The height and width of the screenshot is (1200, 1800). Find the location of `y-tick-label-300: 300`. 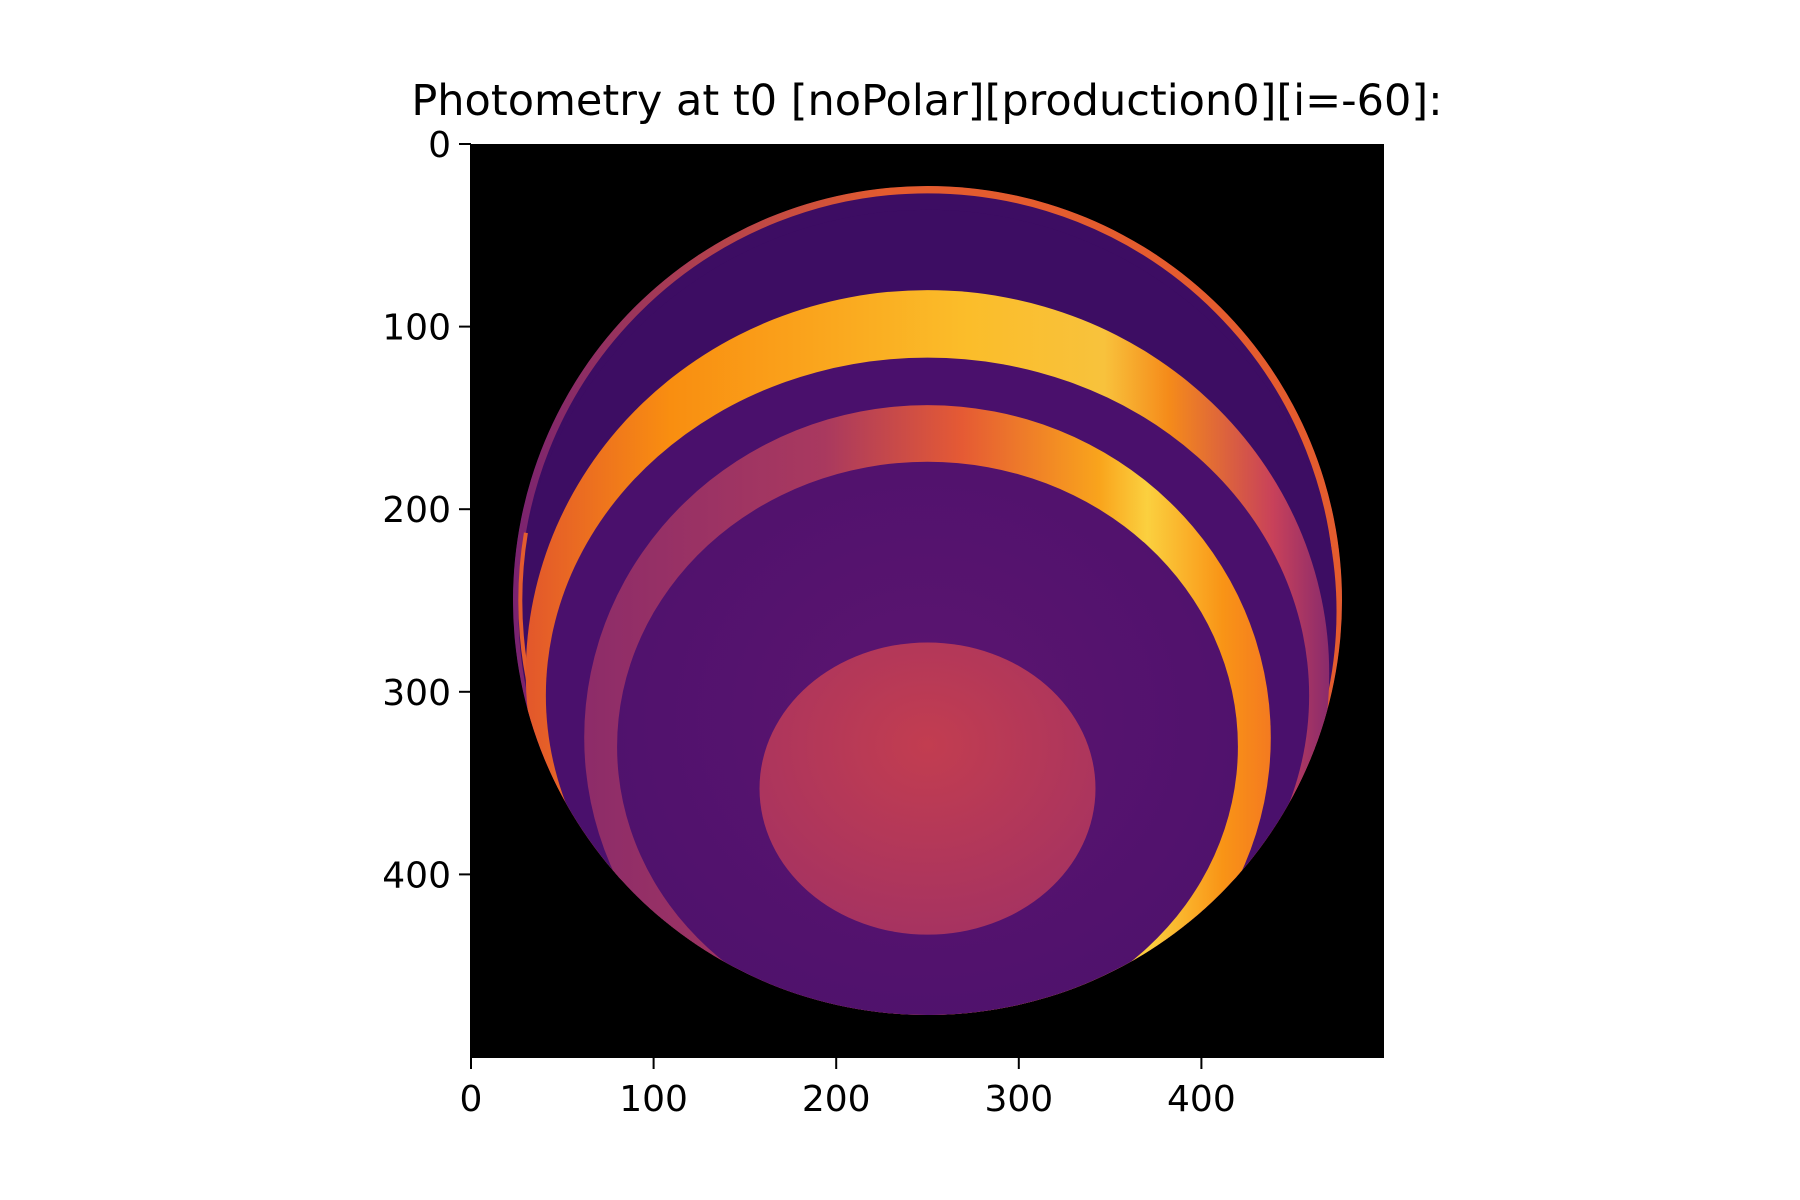

y-tick-label-300: 300 is located at coordinates (416, 693).